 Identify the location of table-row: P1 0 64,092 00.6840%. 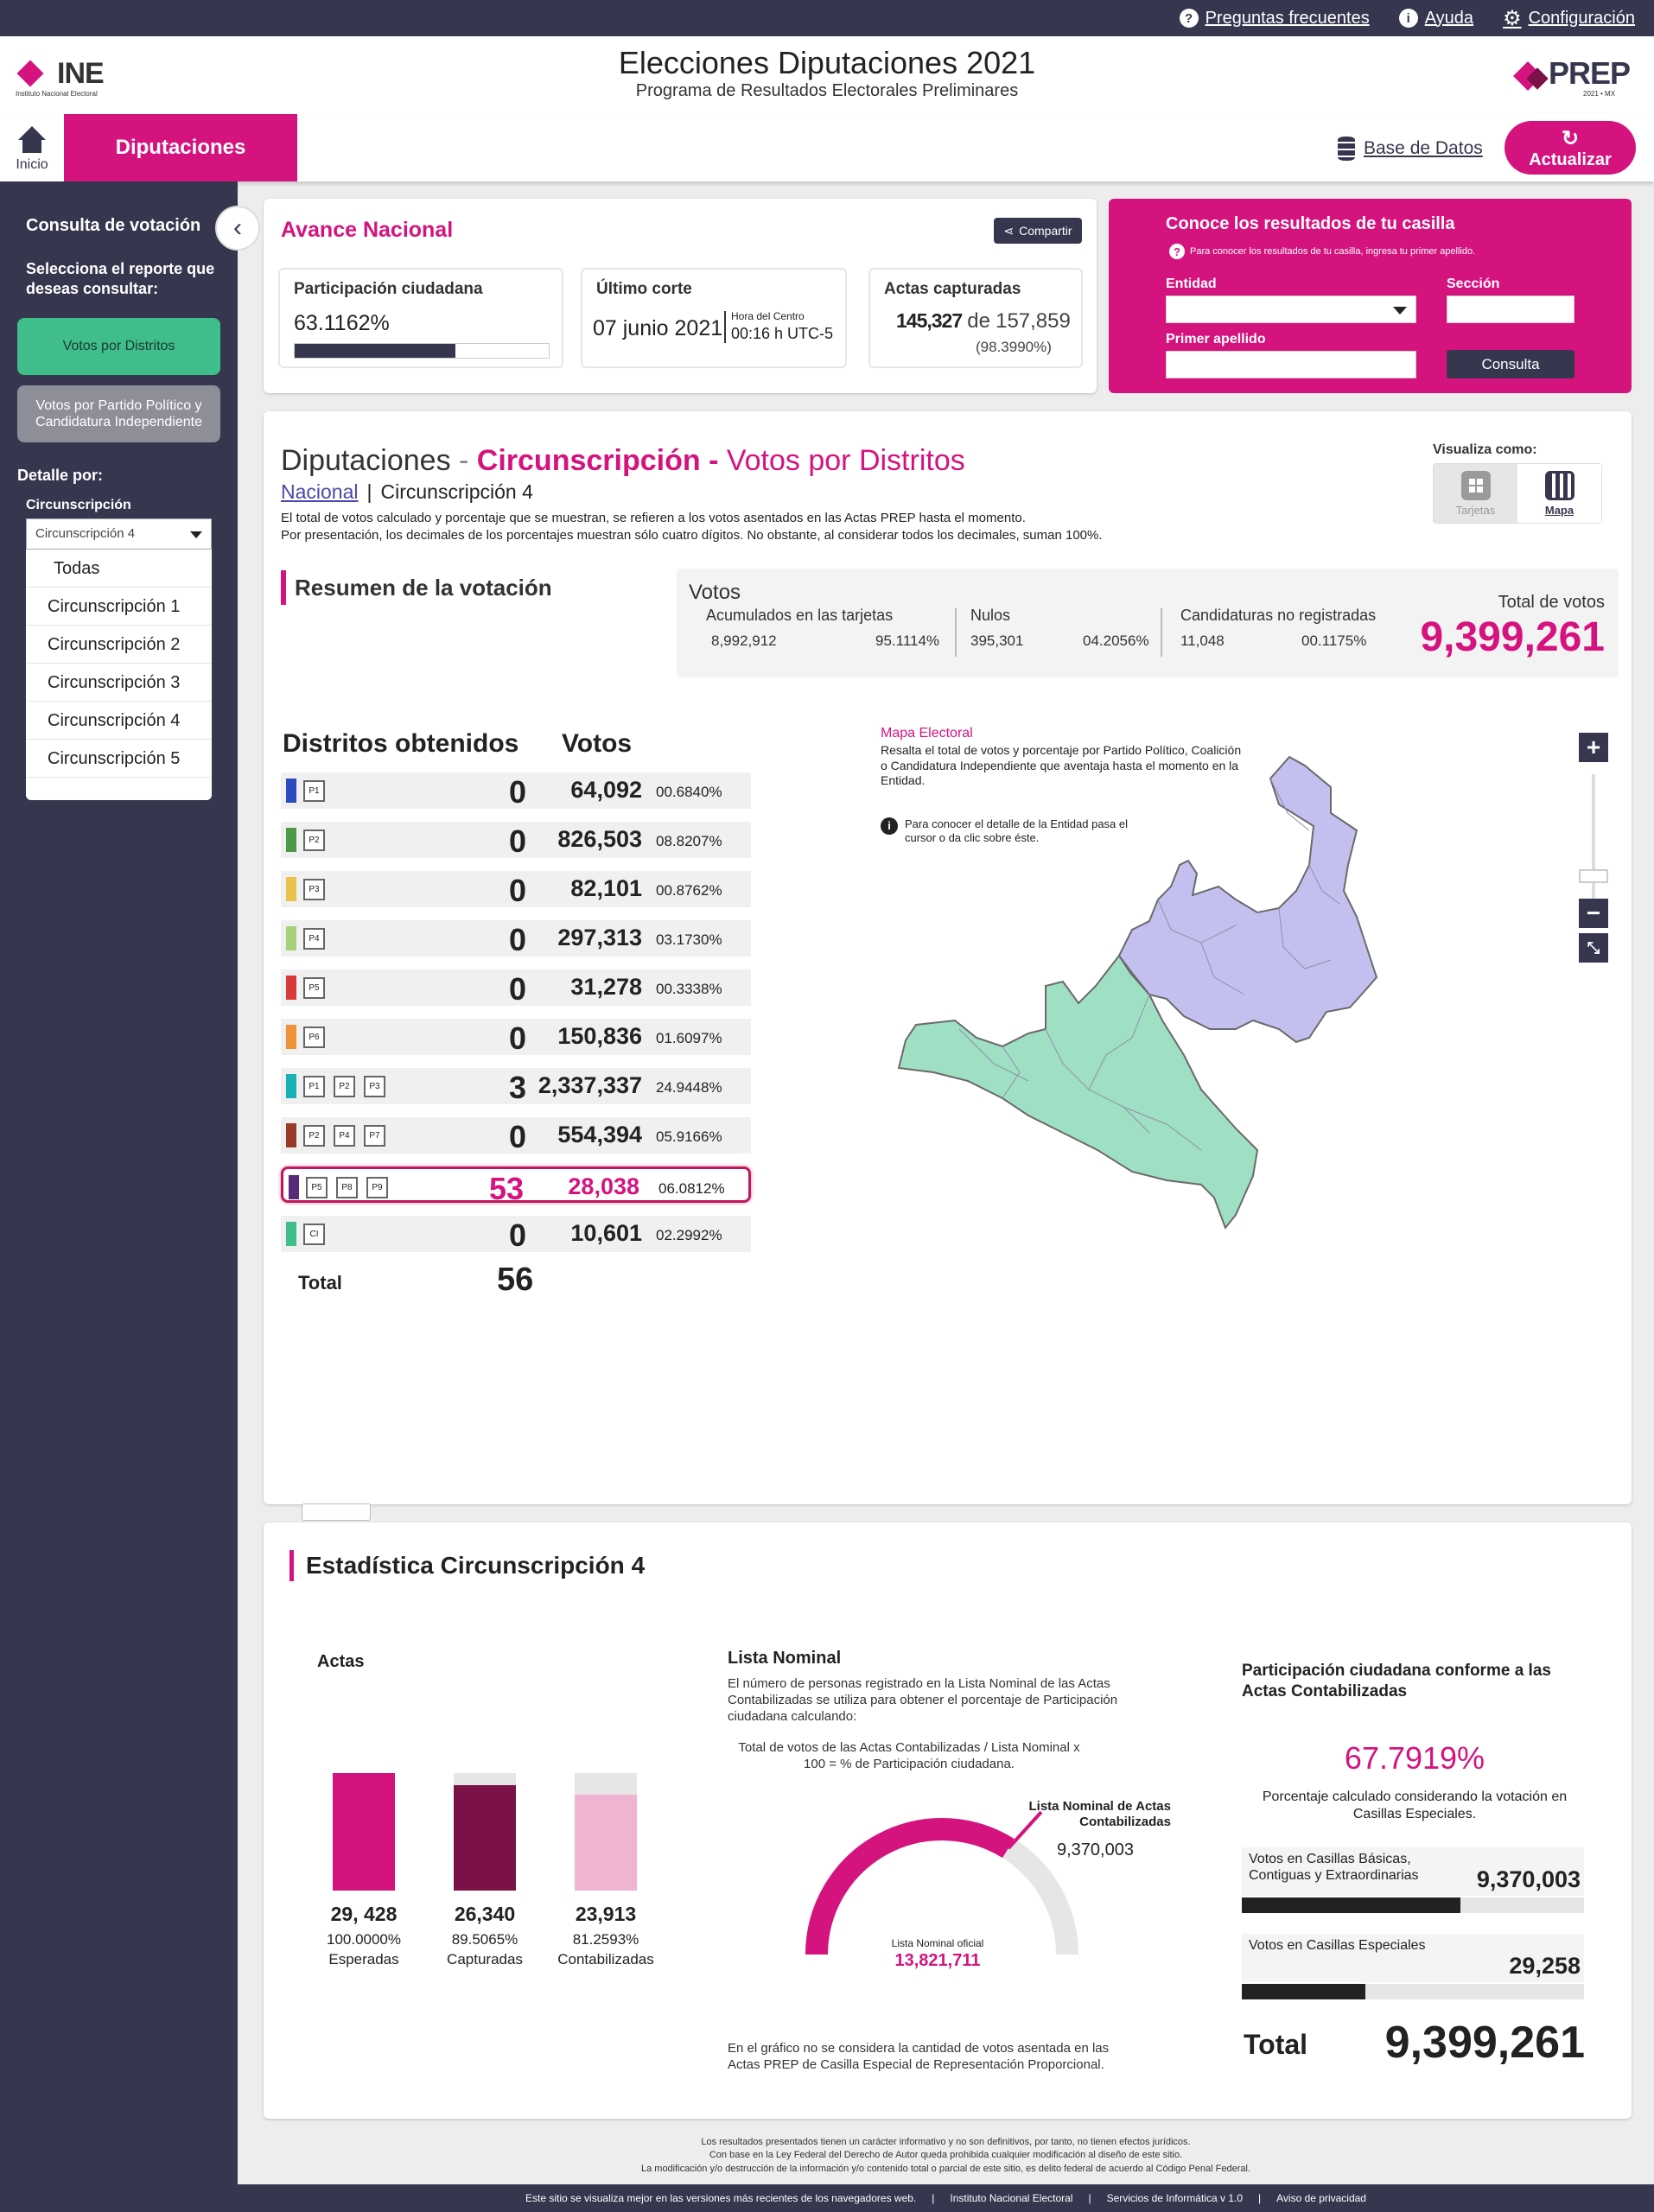
(516, 791).